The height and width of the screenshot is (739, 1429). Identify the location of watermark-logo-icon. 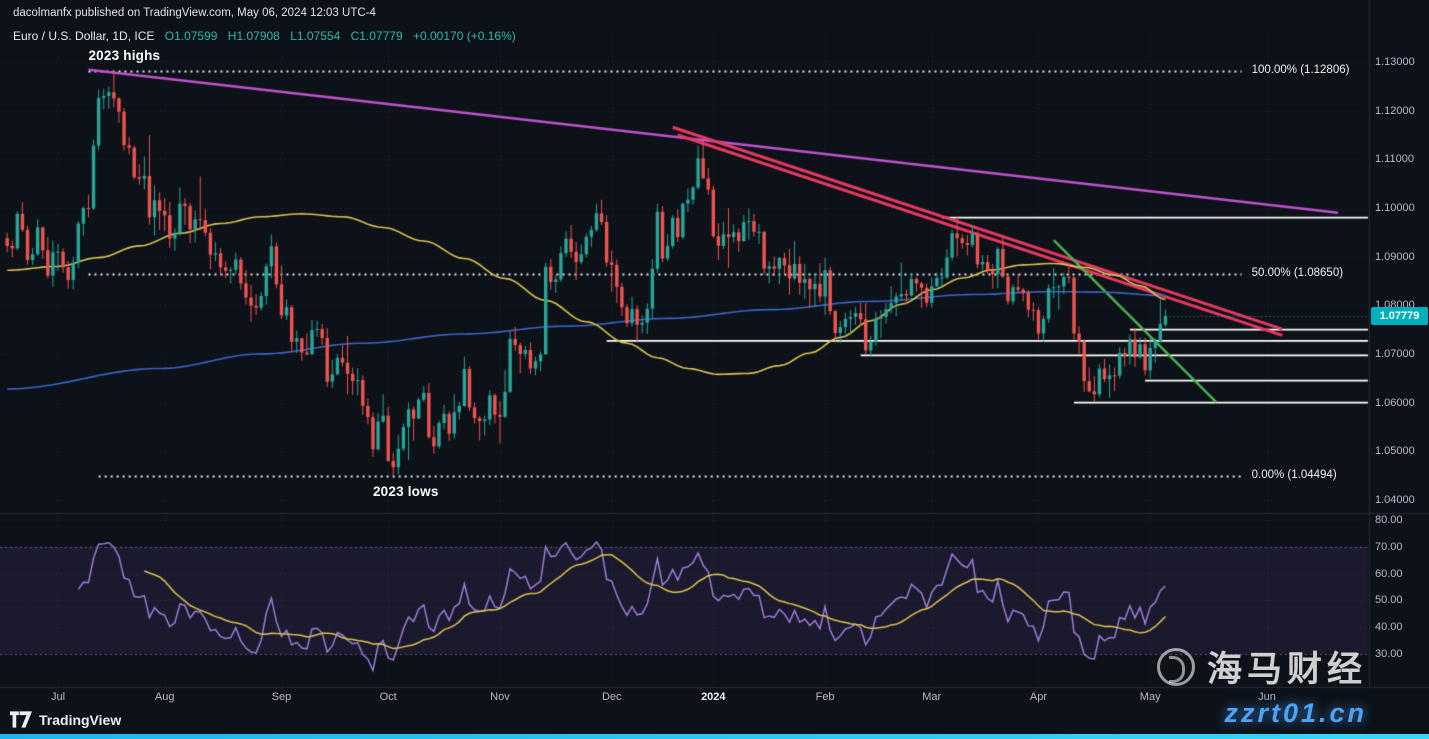
(1175, 666).